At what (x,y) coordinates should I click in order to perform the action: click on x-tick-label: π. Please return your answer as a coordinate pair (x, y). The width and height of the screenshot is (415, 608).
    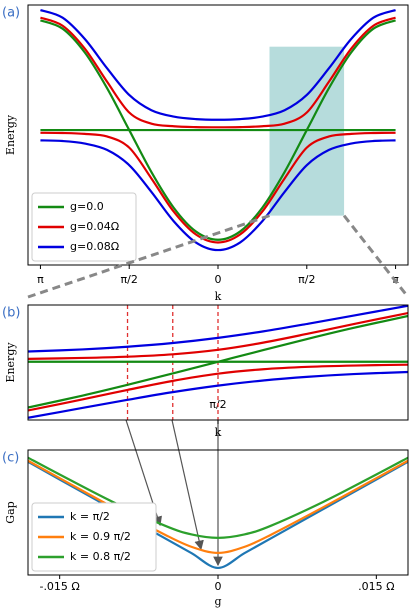
    Looking at the image, I should click on (40, 279).